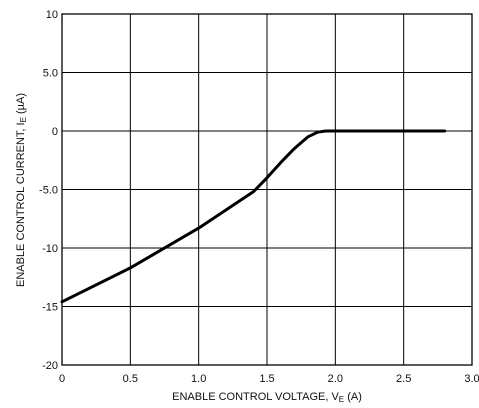 The height and width of the screenshot is (408, 479). I want to click on x-tick-label: 1.5, so click(266, 379).